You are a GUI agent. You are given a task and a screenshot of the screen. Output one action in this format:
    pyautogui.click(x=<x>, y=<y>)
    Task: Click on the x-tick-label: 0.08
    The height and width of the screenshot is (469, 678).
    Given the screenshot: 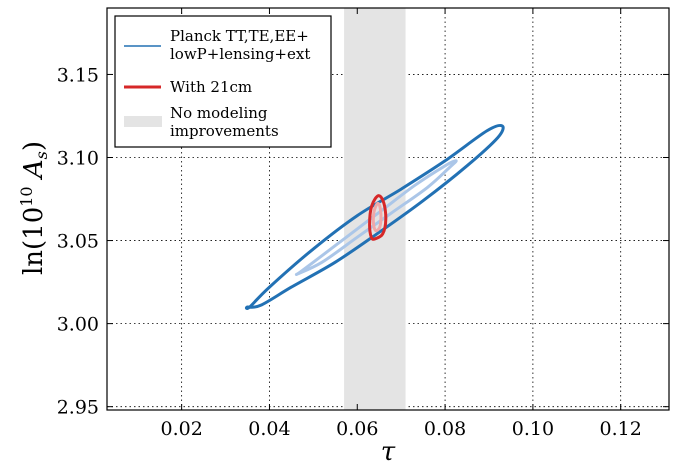 What is the action you would take?
    pyautogui.click(x=445, y=429)
    